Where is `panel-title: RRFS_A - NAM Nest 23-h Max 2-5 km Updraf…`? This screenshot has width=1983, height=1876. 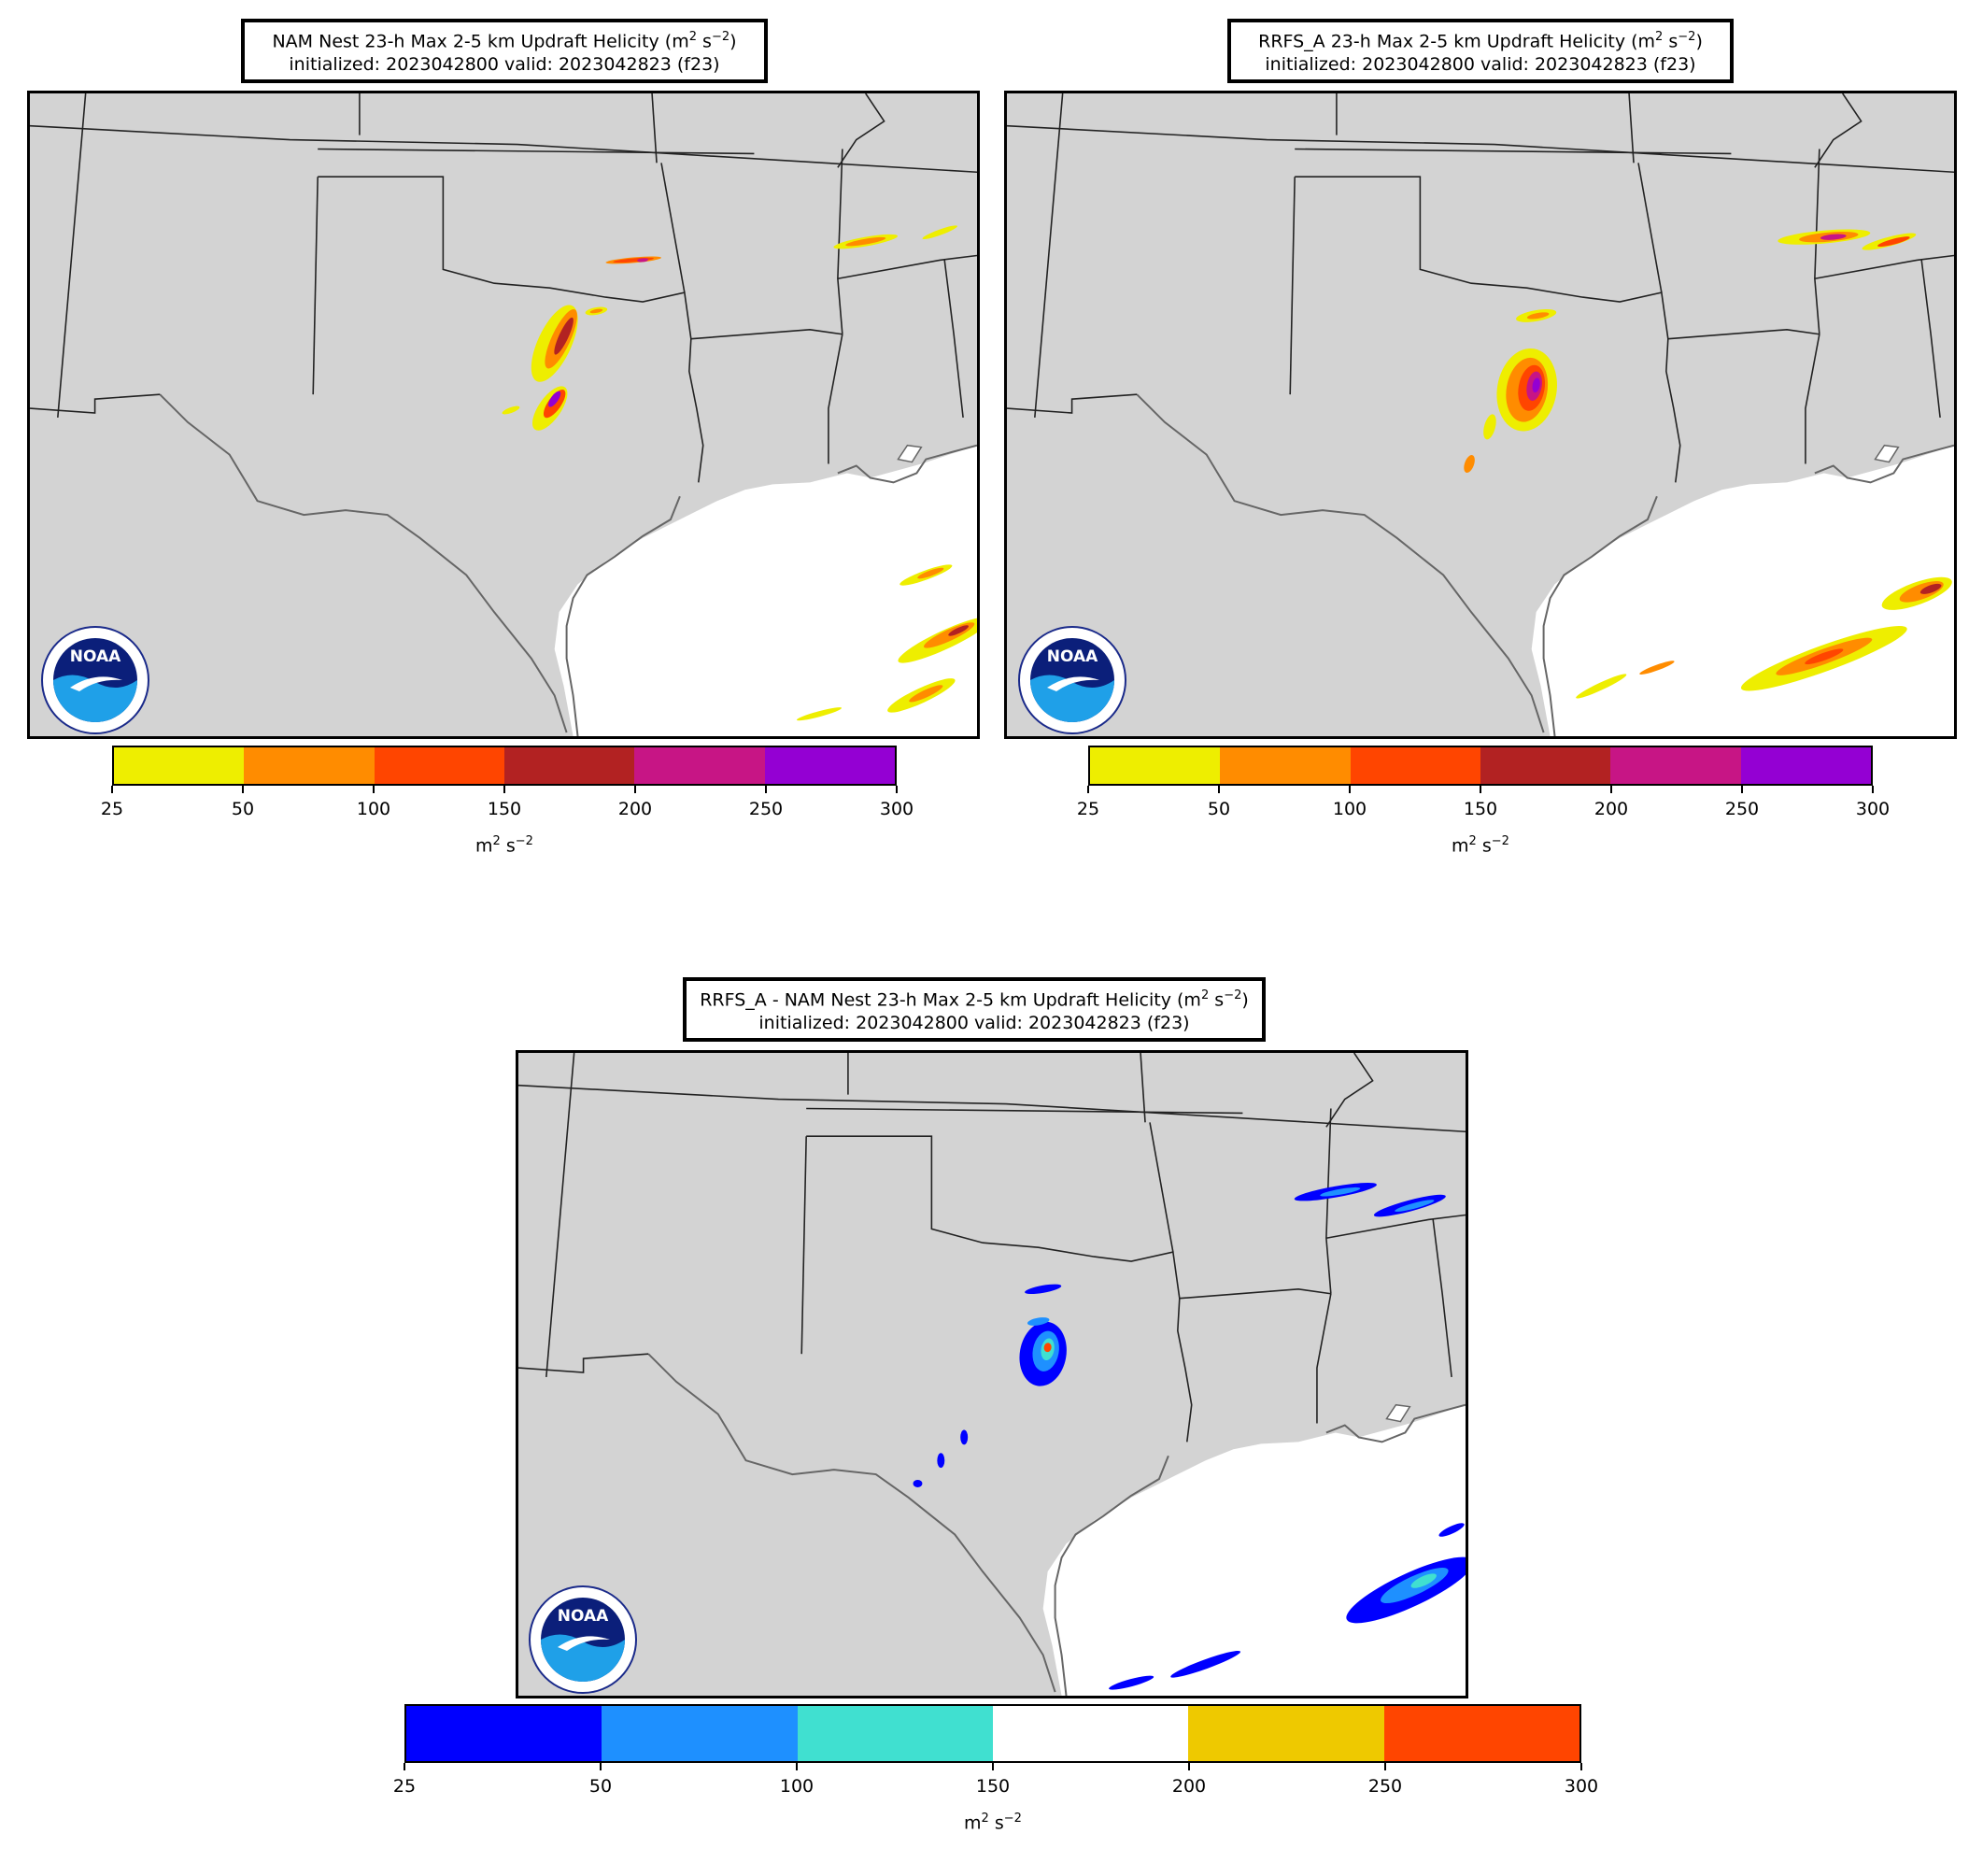 panel-title: RRFS_A - NAM Nest 23-h Max 2-5 km Updraf… is located at coordinates (974, 1010).